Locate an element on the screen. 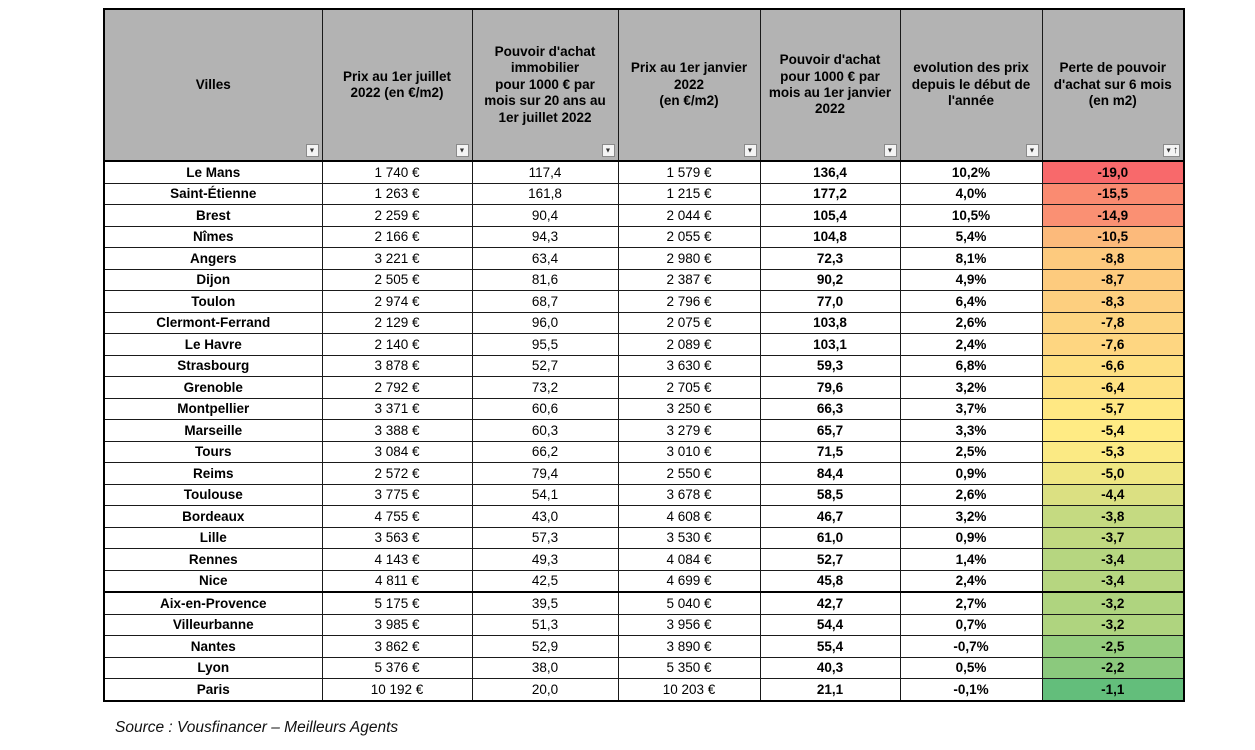 This screenshot has height=750, width=1255. table-row: Brest 2 259 €90,4 2 044 €105,4 10,5% -14,9 is located at coordinates (644, 215).